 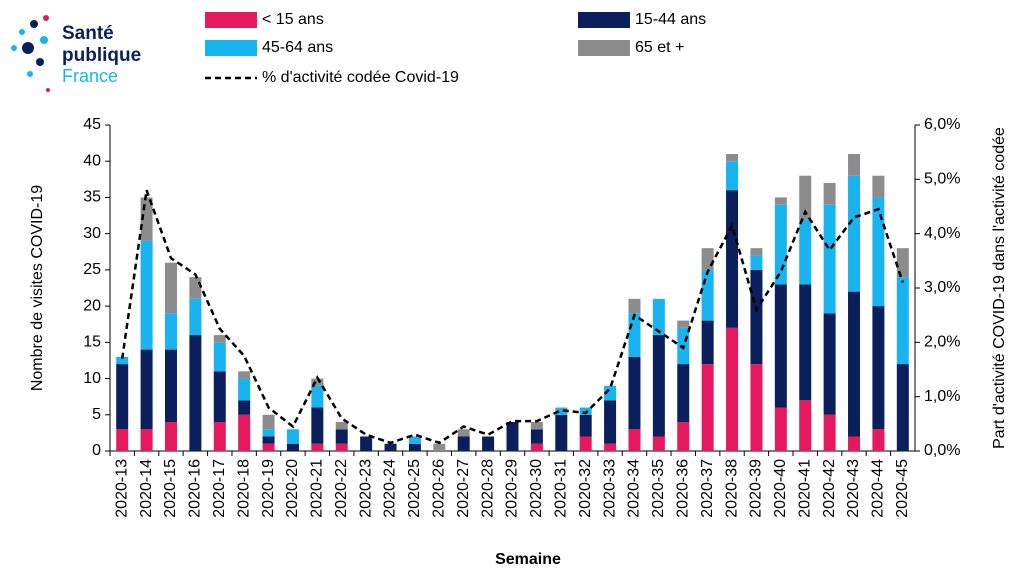 What do you see at coordinates (195, 488) in the screenshot?
I see `x-tick-label: 2020-16` at bounding box center [195, 488].